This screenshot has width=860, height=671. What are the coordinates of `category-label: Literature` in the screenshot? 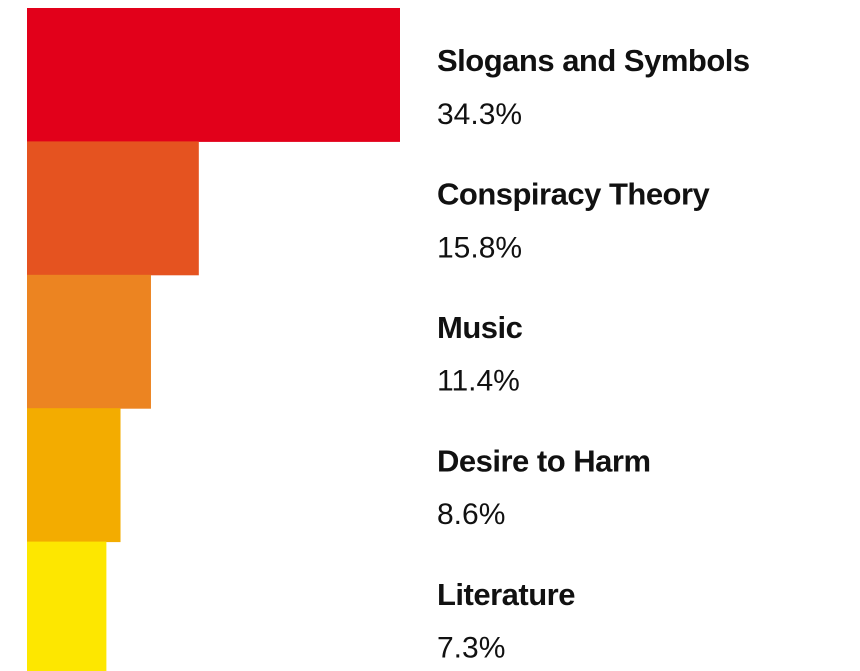 It's located at (506, 594).